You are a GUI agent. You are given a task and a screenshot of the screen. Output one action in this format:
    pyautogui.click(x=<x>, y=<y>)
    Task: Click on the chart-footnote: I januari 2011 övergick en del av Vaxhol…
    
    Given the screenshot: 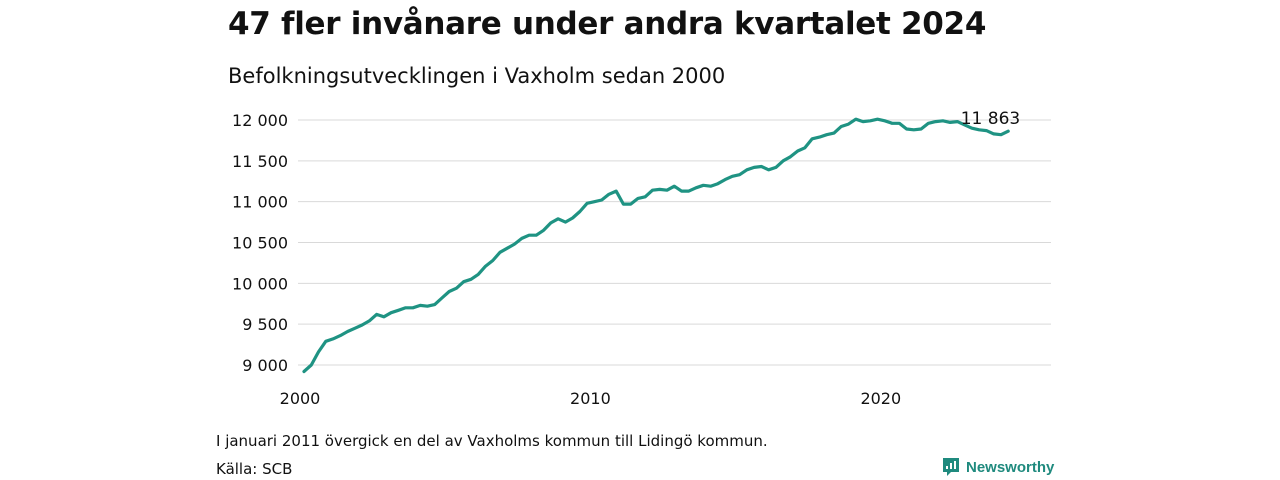 What is the action you would take?
    pyautogui.click(x=492, y=441)
    